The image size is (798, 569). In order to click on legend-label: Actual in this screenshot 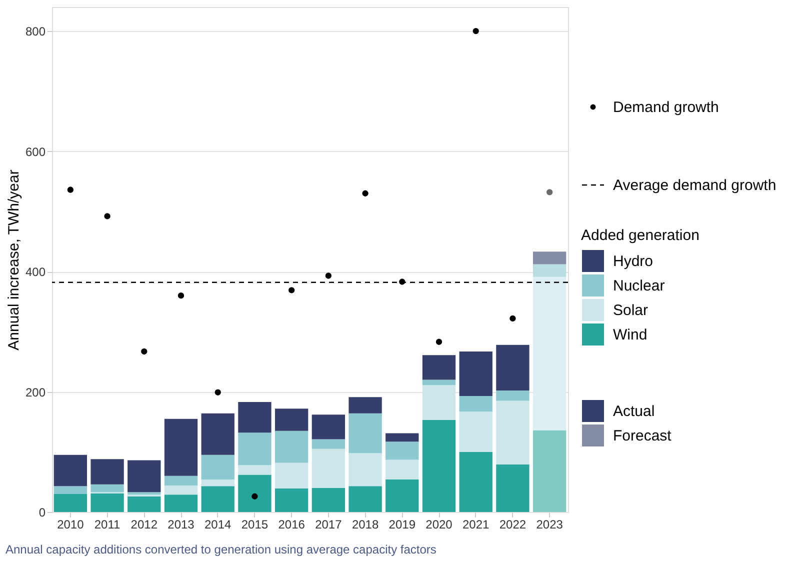, I will do `click(634, 411)`.